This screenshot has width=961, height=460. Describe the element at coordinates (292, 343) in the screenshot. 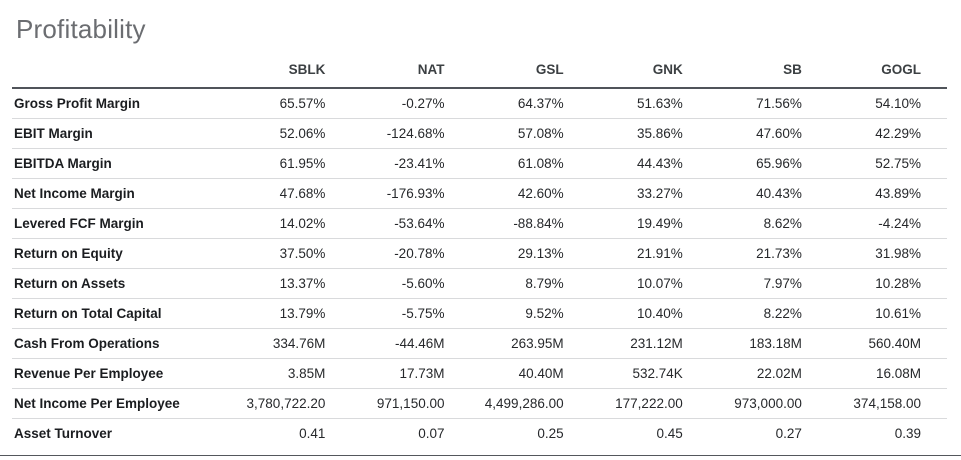

I see `cell-value: 334.76M` at that location.